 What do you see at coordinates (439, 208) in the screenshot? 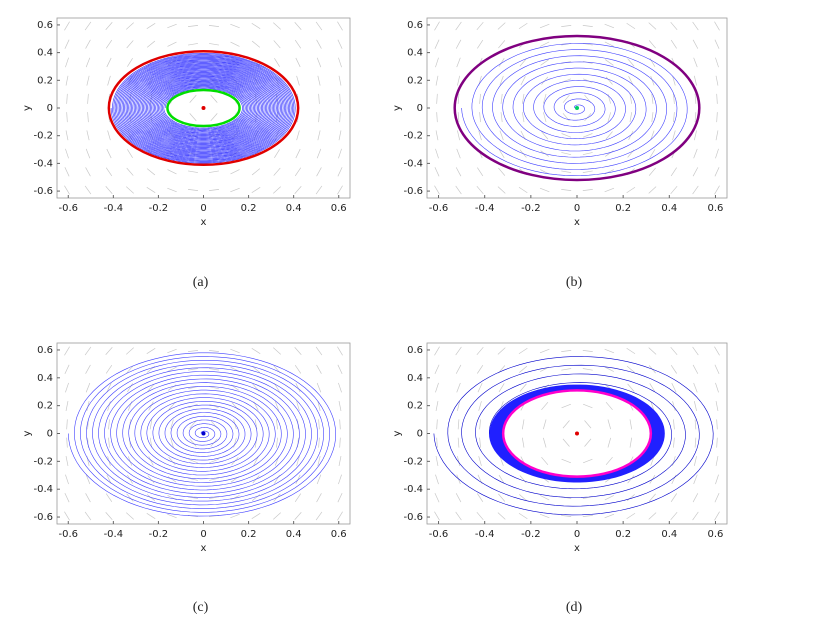
I see `x-tick-label: -0.6` at bounding box center [439, 208].